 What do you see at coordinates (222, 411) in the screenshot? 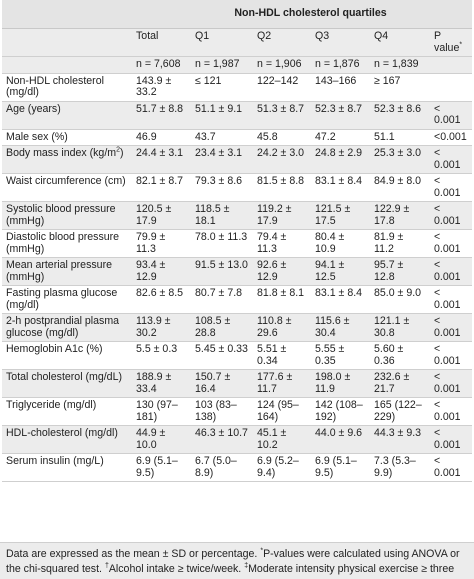
I see `value-cell: 103 (83–138)` at bounding box center [222, 411].